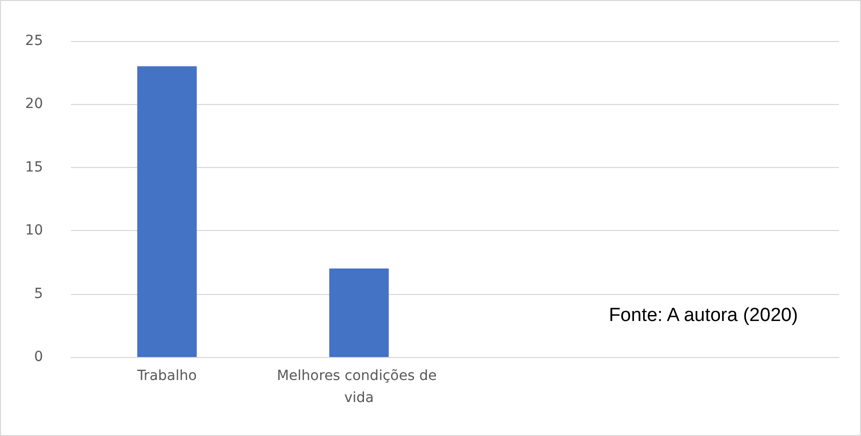  I want to click on annotation: Fonte: A autora (2020), so click(703, 315).